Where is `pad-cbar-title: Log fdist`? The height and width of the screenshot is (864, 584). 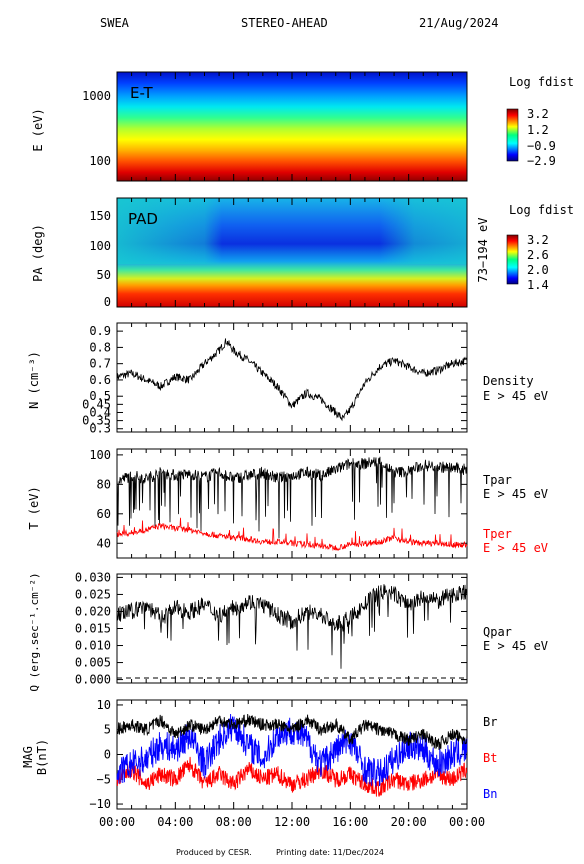 pad-cbar-title: Log fdist is located at coordinates (541, 210).